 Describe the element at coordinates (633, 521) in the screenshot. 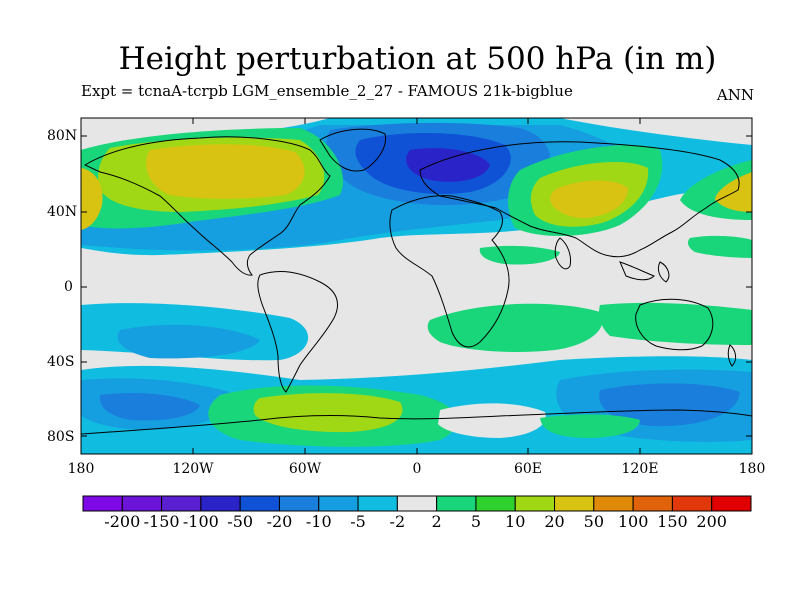

I see `colorbar-label: 100` at that location.